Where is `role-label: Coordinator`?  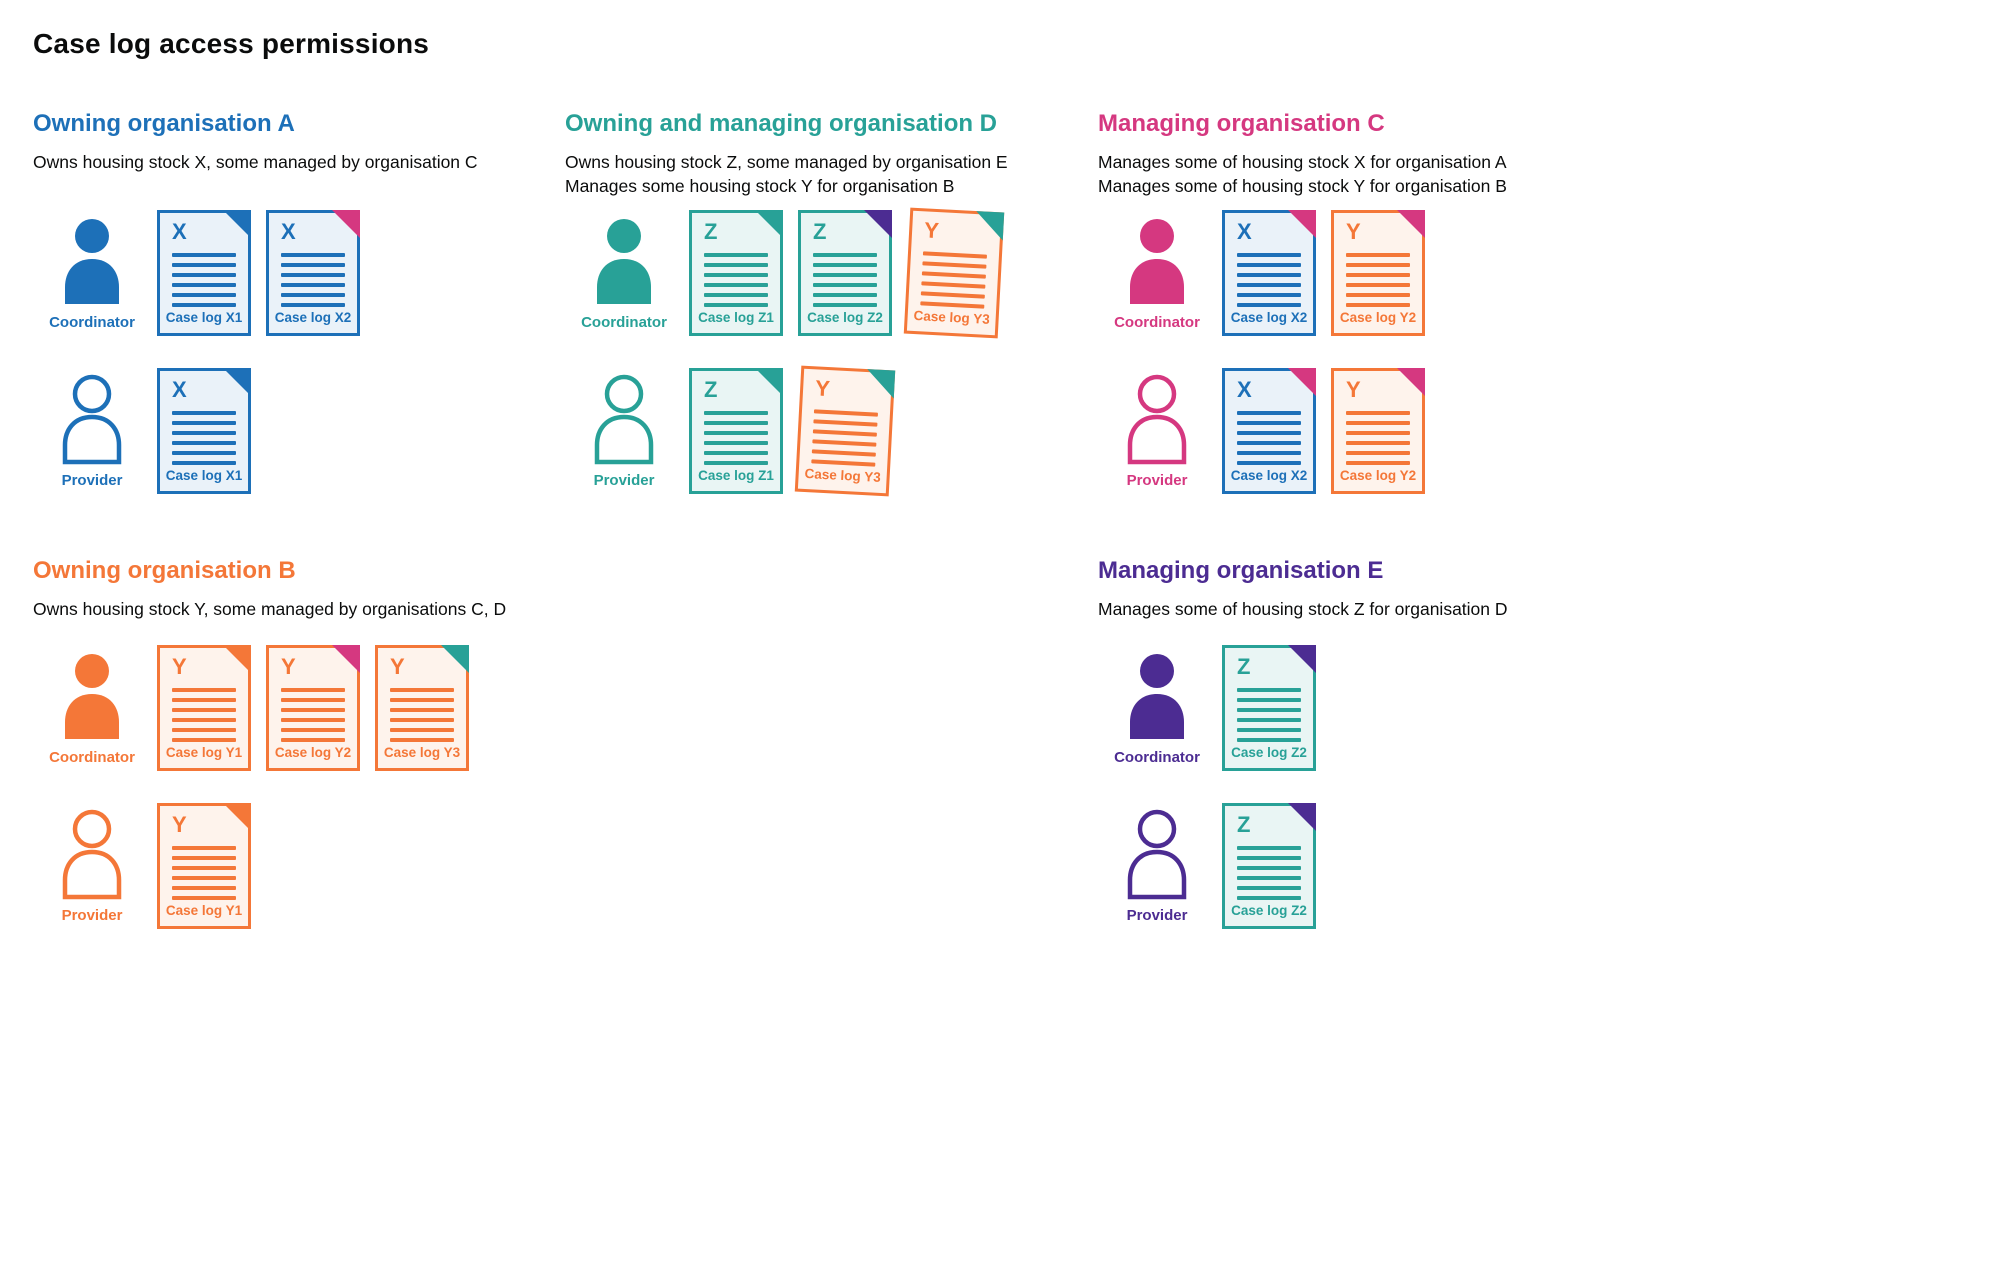
role-label: Coordinator is located at coordinates (1157, 757).